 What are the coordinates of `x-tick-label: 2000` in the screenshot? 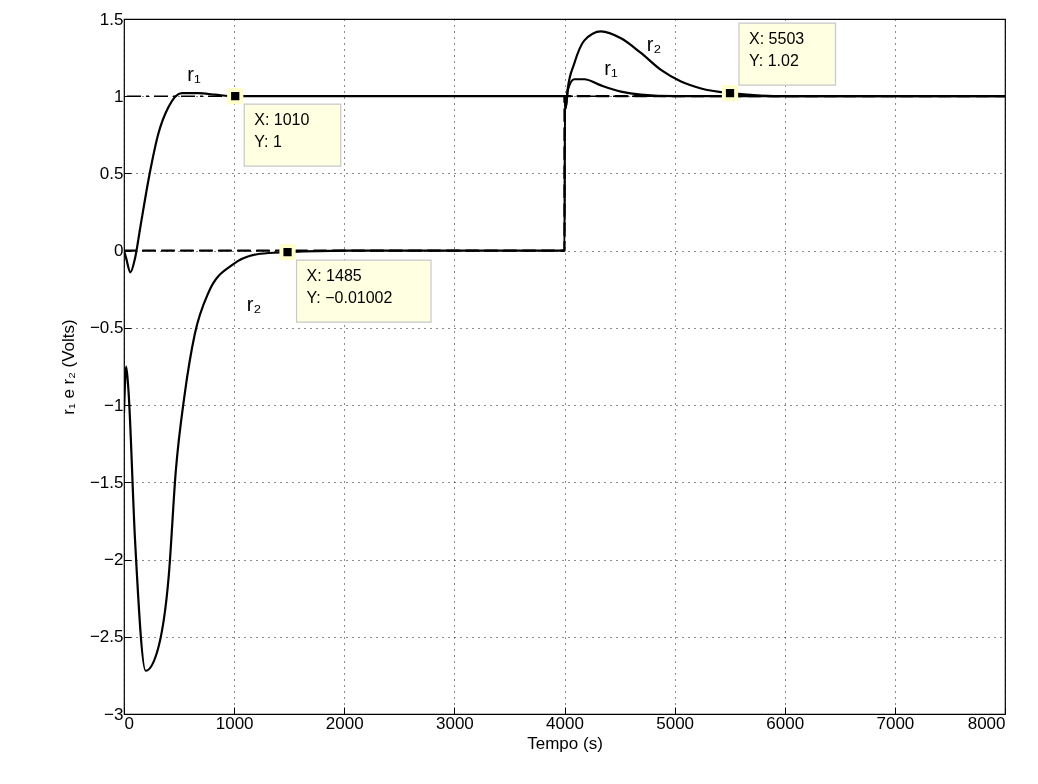 It's located at (344, 723).